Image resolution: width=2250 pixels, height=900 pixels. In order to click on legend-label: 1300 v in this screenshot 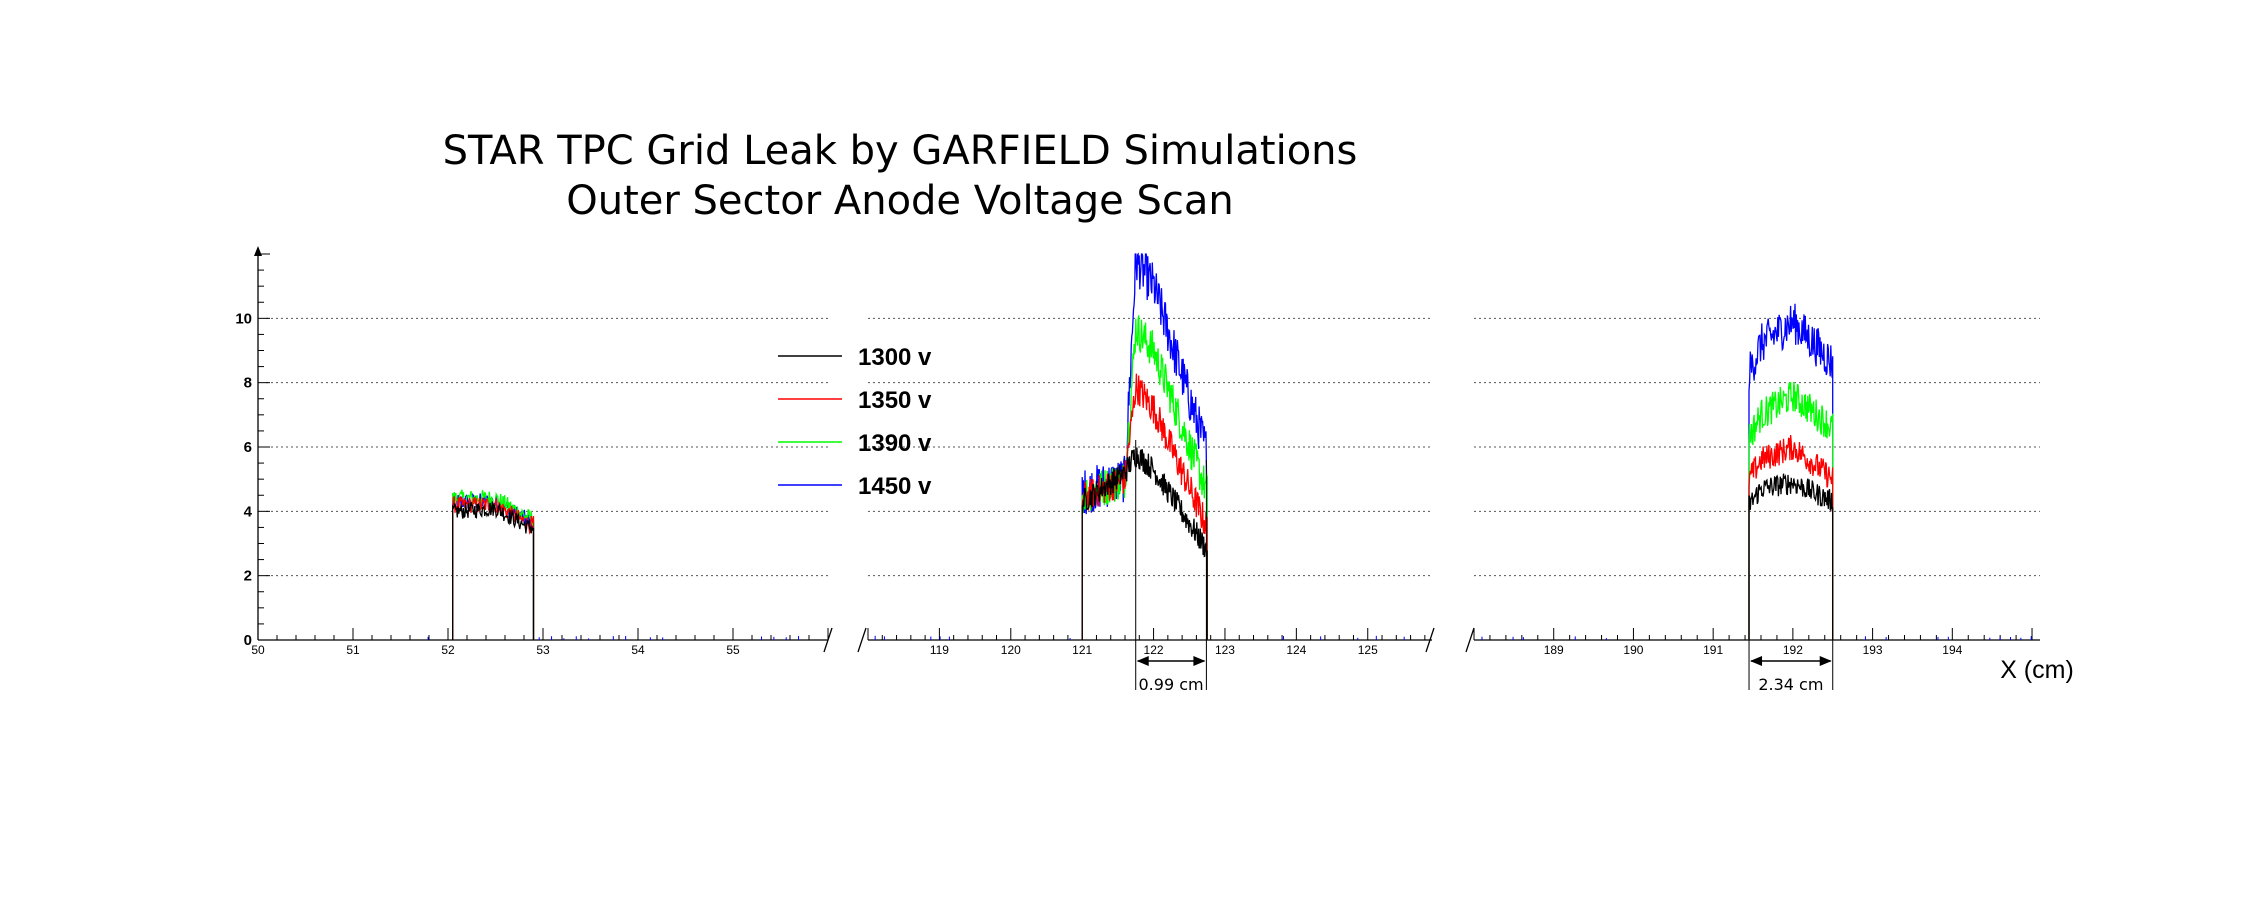, I will do `click(895, 357)`.